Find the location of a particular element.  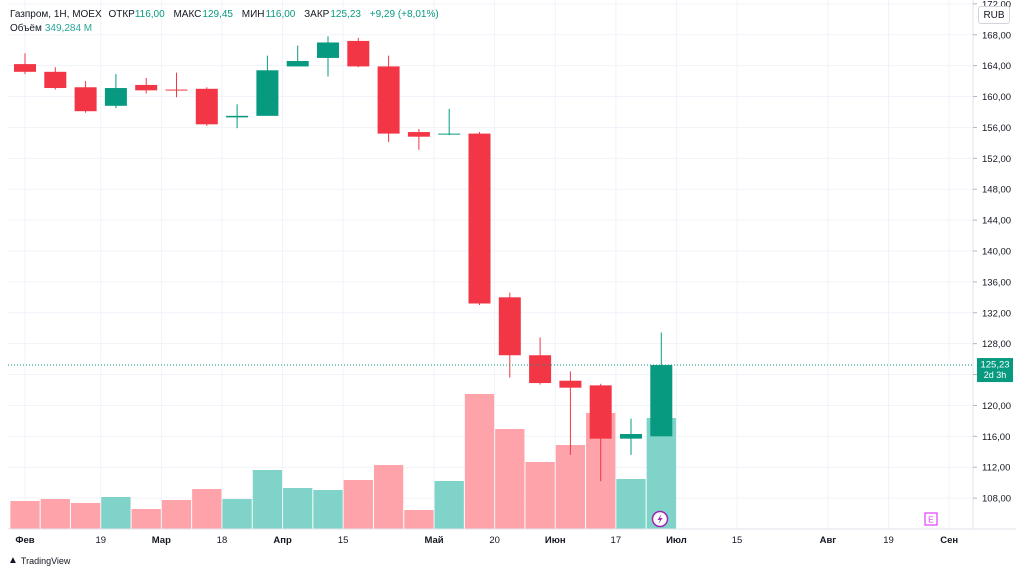

tradingview-brand: ▲ TradingView is located at coordinates (39, 560).